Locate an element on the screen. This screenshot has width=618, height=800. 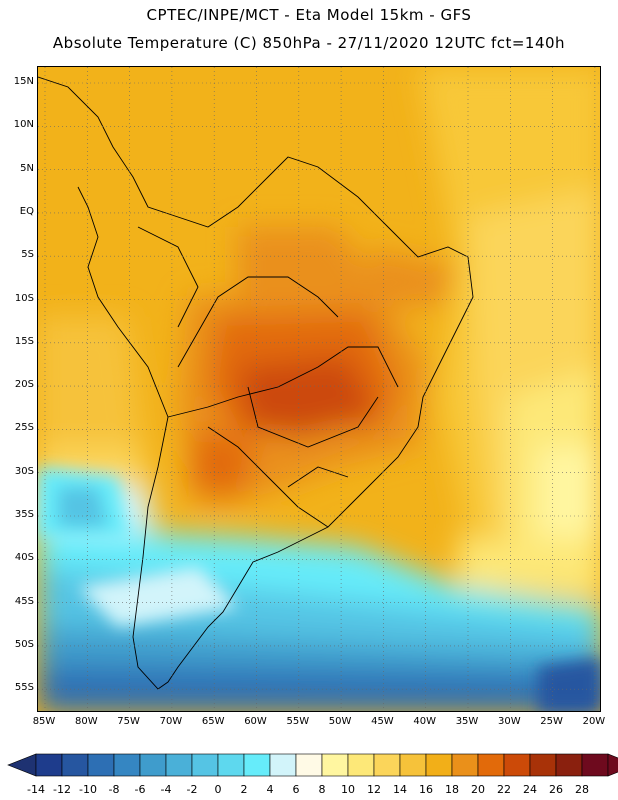
colorbar-label: -4 is located at coordinates (166, 789).